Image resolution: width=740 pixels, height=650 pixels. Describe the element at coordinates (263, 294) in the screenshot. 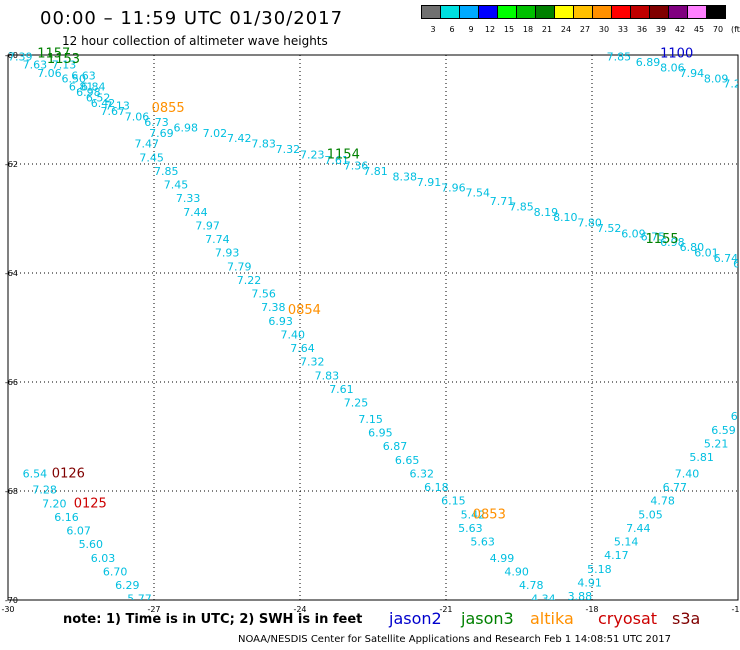

I see `wave-height-point: 7.56` at that location.